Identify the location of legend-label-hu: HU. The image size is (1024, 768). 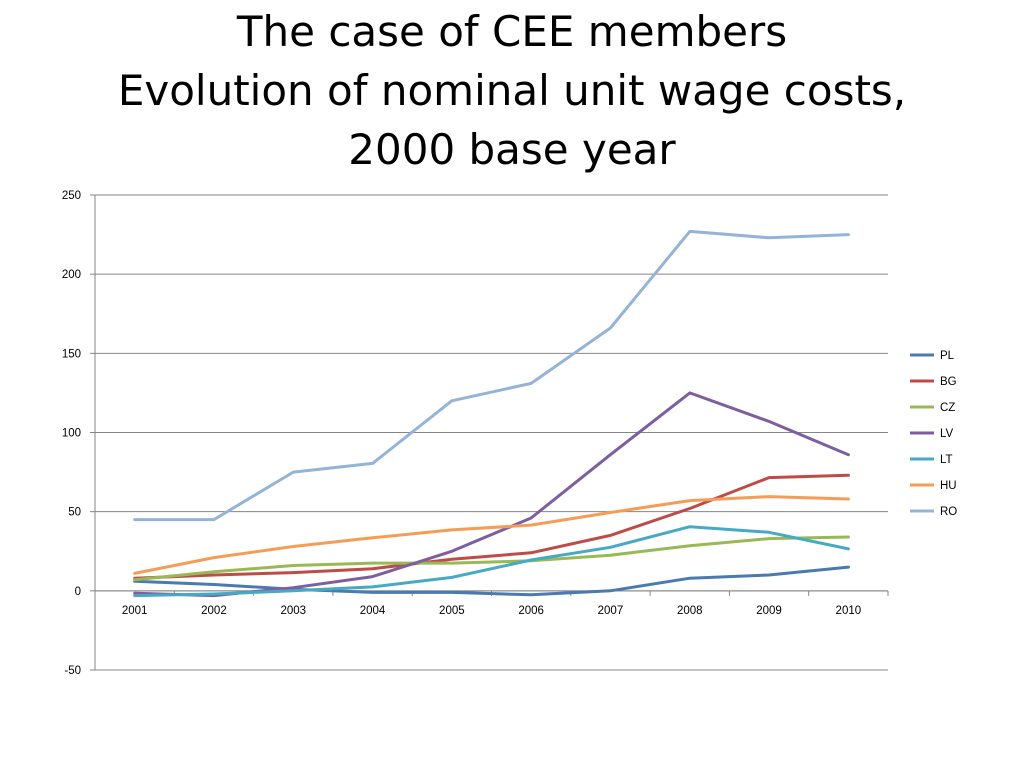
(948, 486).